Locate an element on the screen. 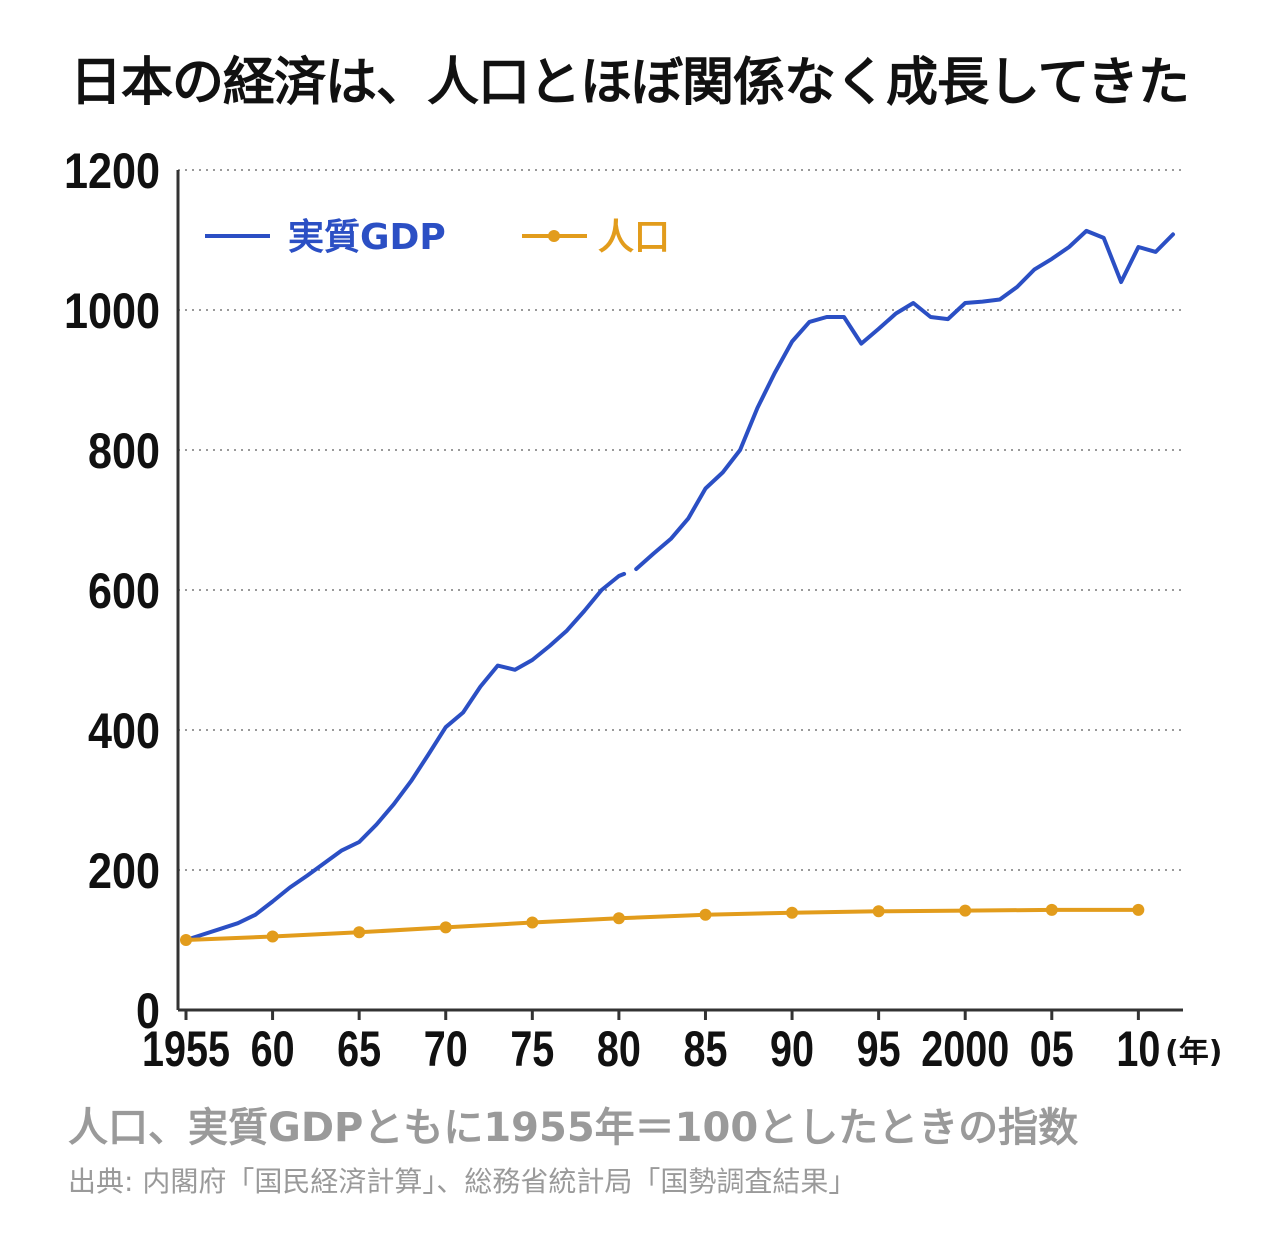  y-tick-label: 800 is located at coordinates (124, 451).